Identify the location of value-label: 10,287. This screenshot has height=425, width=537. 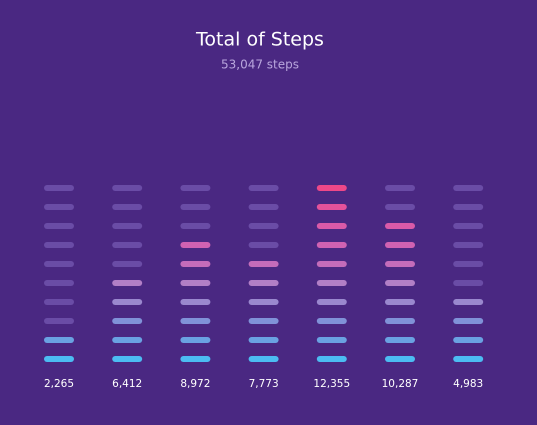
(400, 384).